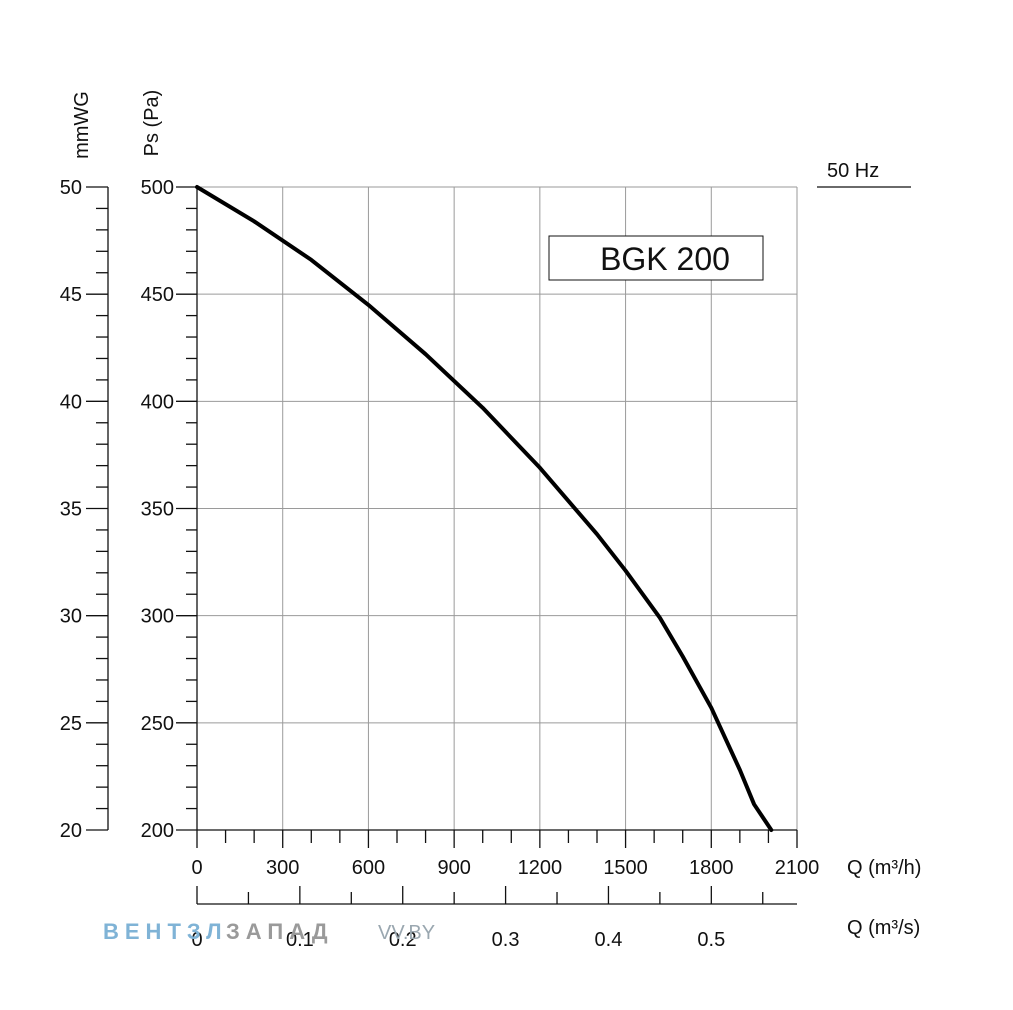 The image size is (1013, 1010). I want to click on x-axis-label-m3s: Q (m³/s), so click(883, 928).